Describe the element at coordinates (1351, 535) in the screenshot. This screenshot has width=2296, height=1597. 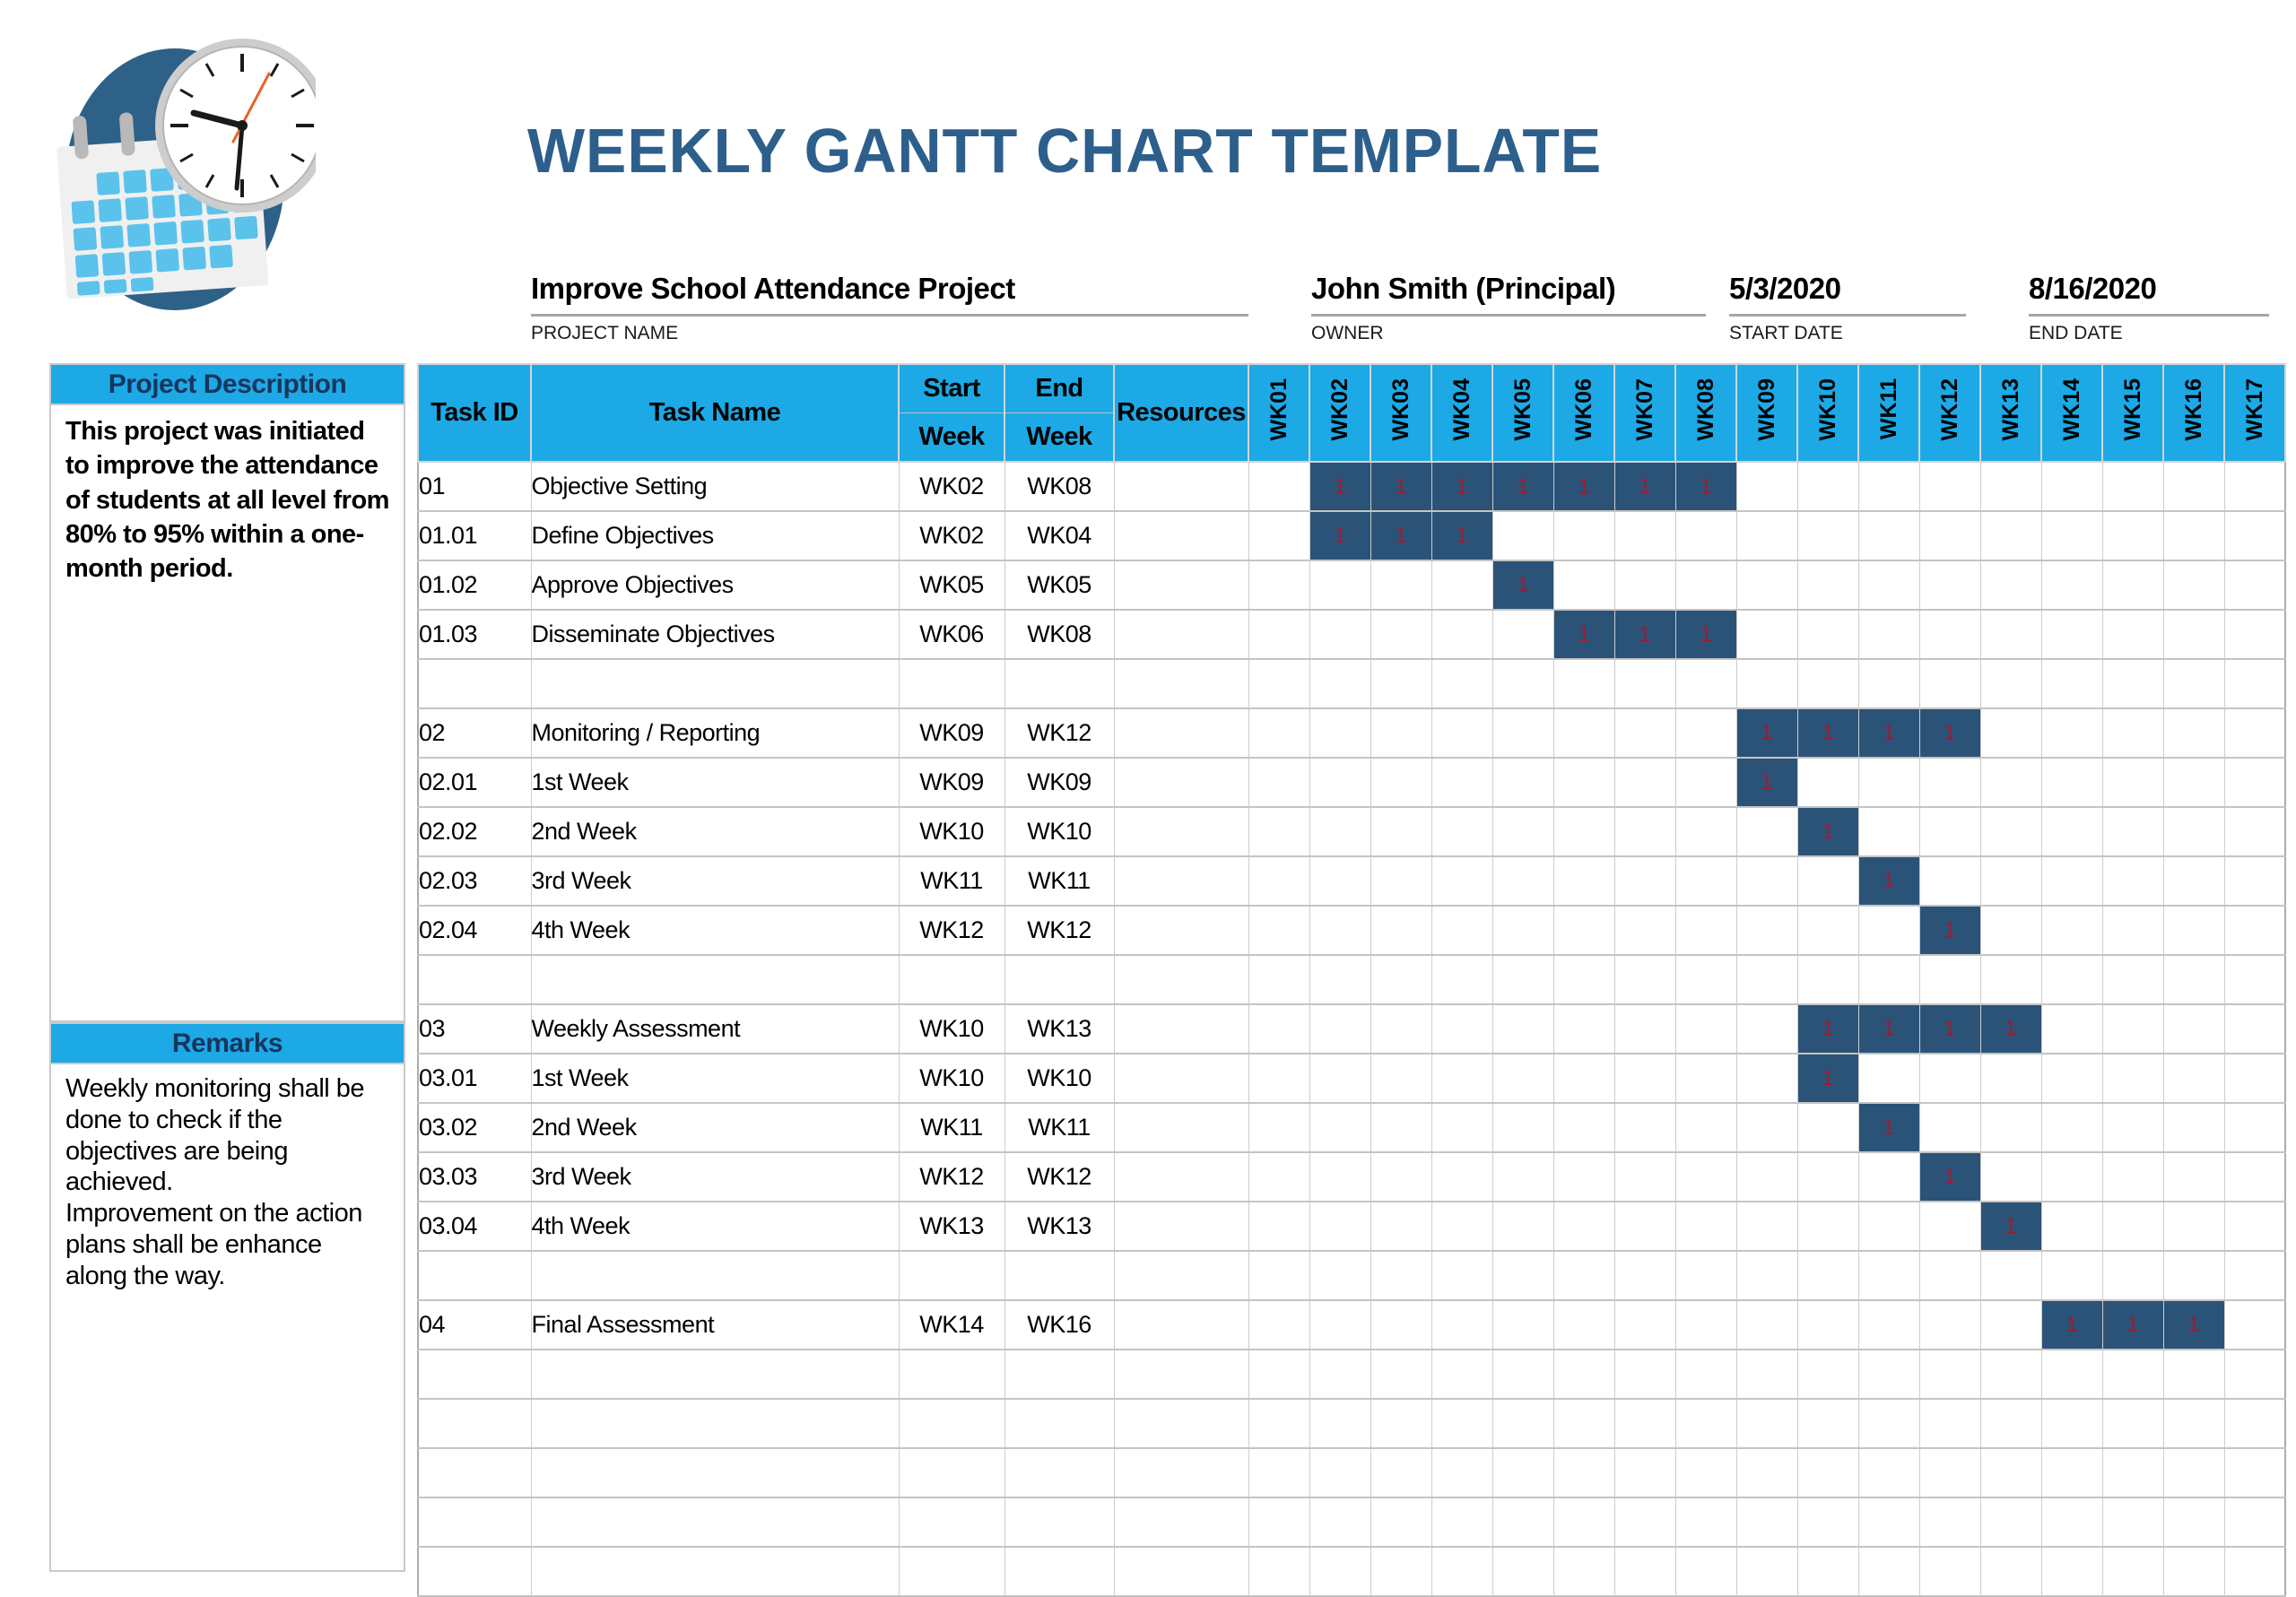
I see `task-row: 01.01 Define Objectives WK02 WK04 1 1 1` at that location.